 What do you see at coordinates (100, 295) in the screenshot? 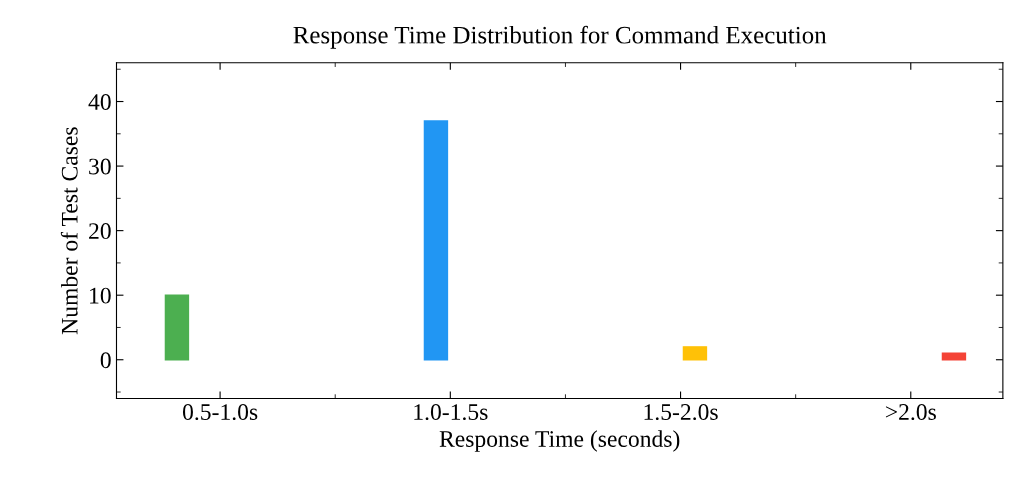
I see `y-tick-label: 10` at bounding box center [100, 295].